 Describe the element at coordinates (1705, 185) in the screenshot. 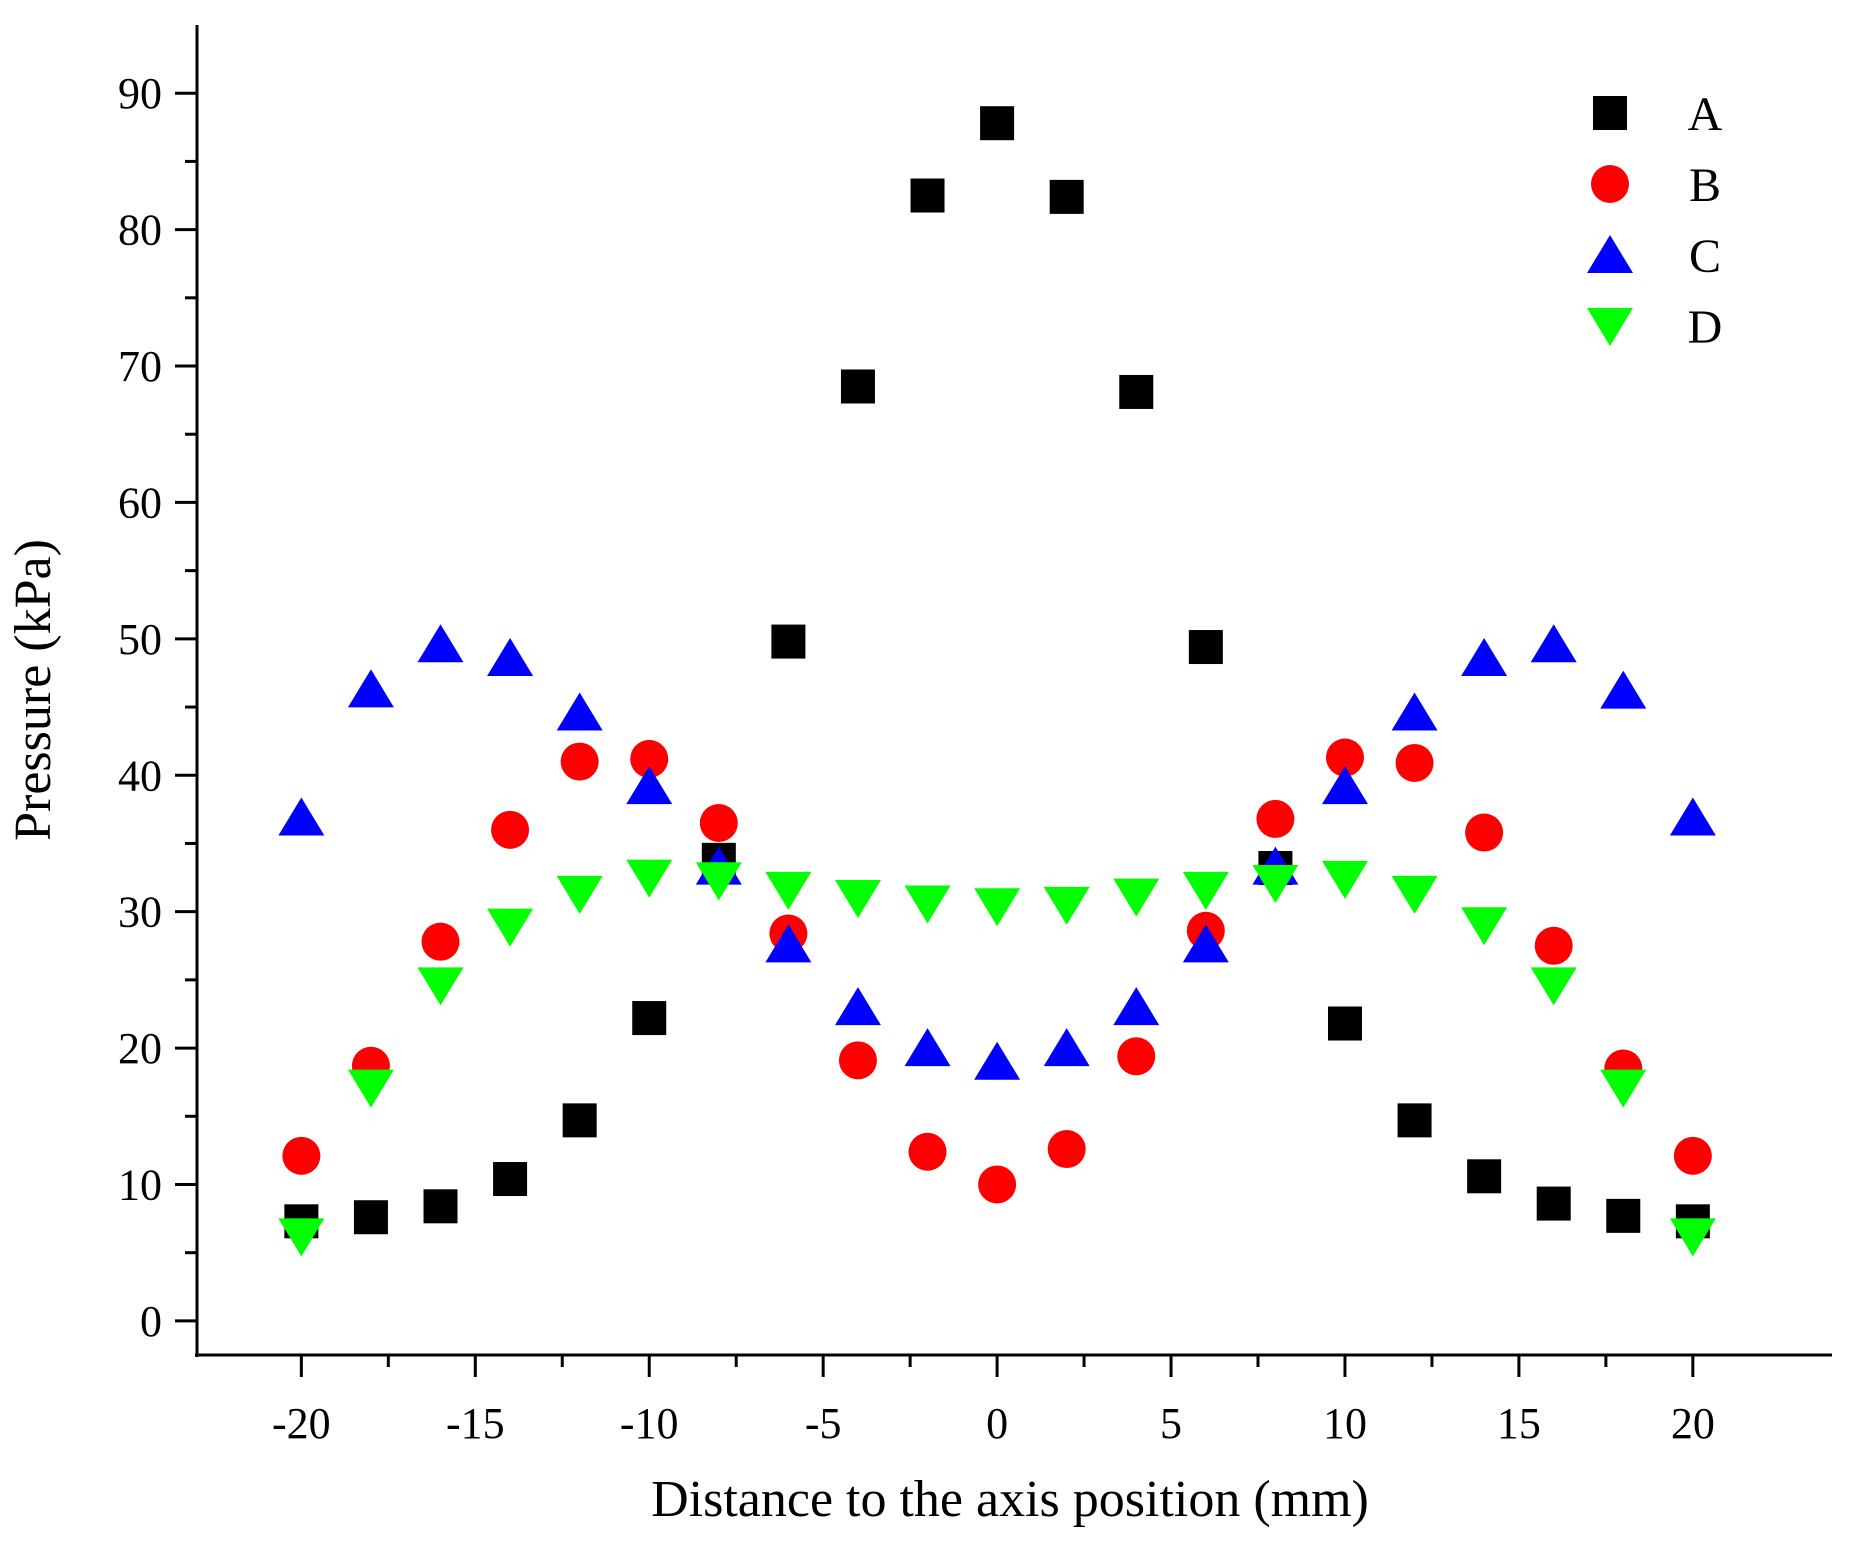

I see `legend-label: B` at that location.